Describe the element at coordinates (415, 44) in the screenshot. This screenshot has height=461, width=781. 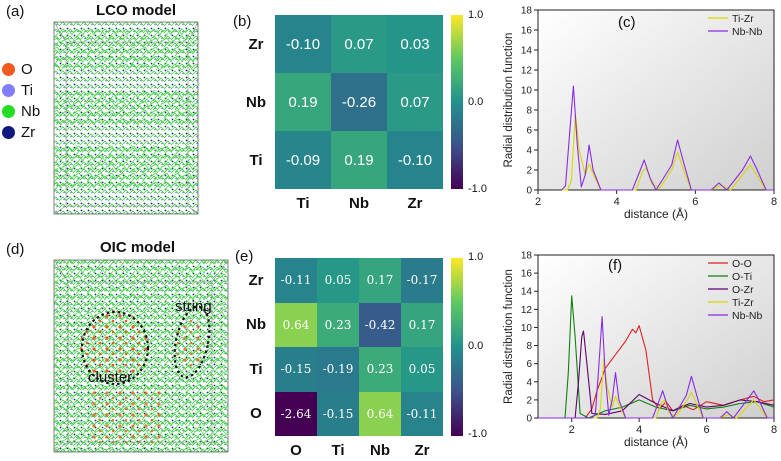
I see `heatmap-cell: 0.03` at that location.